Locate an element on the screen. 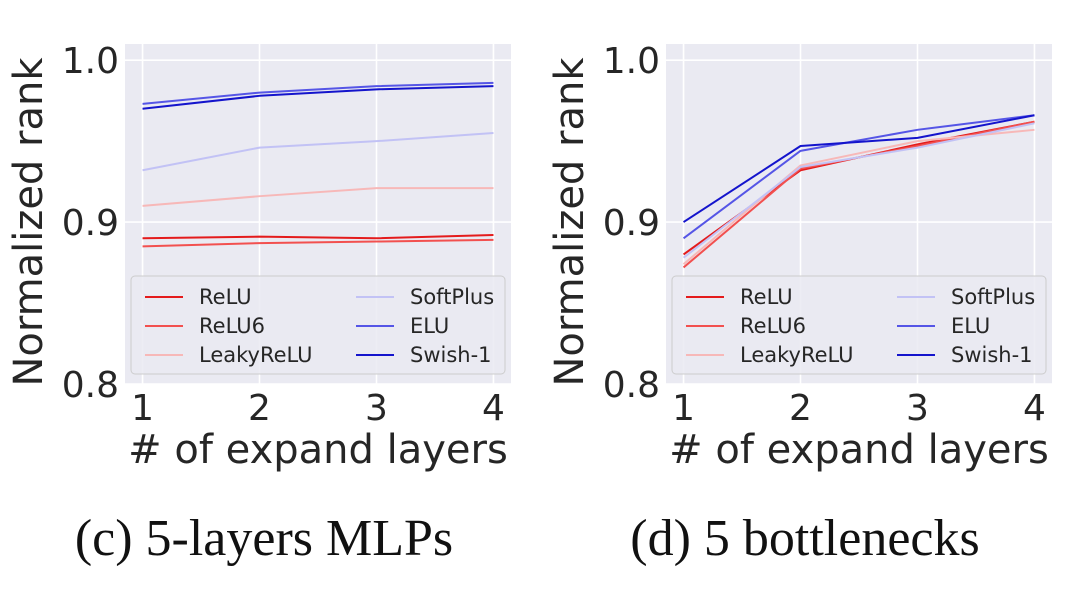  series-line-relu is located at coordinates (318, 237).